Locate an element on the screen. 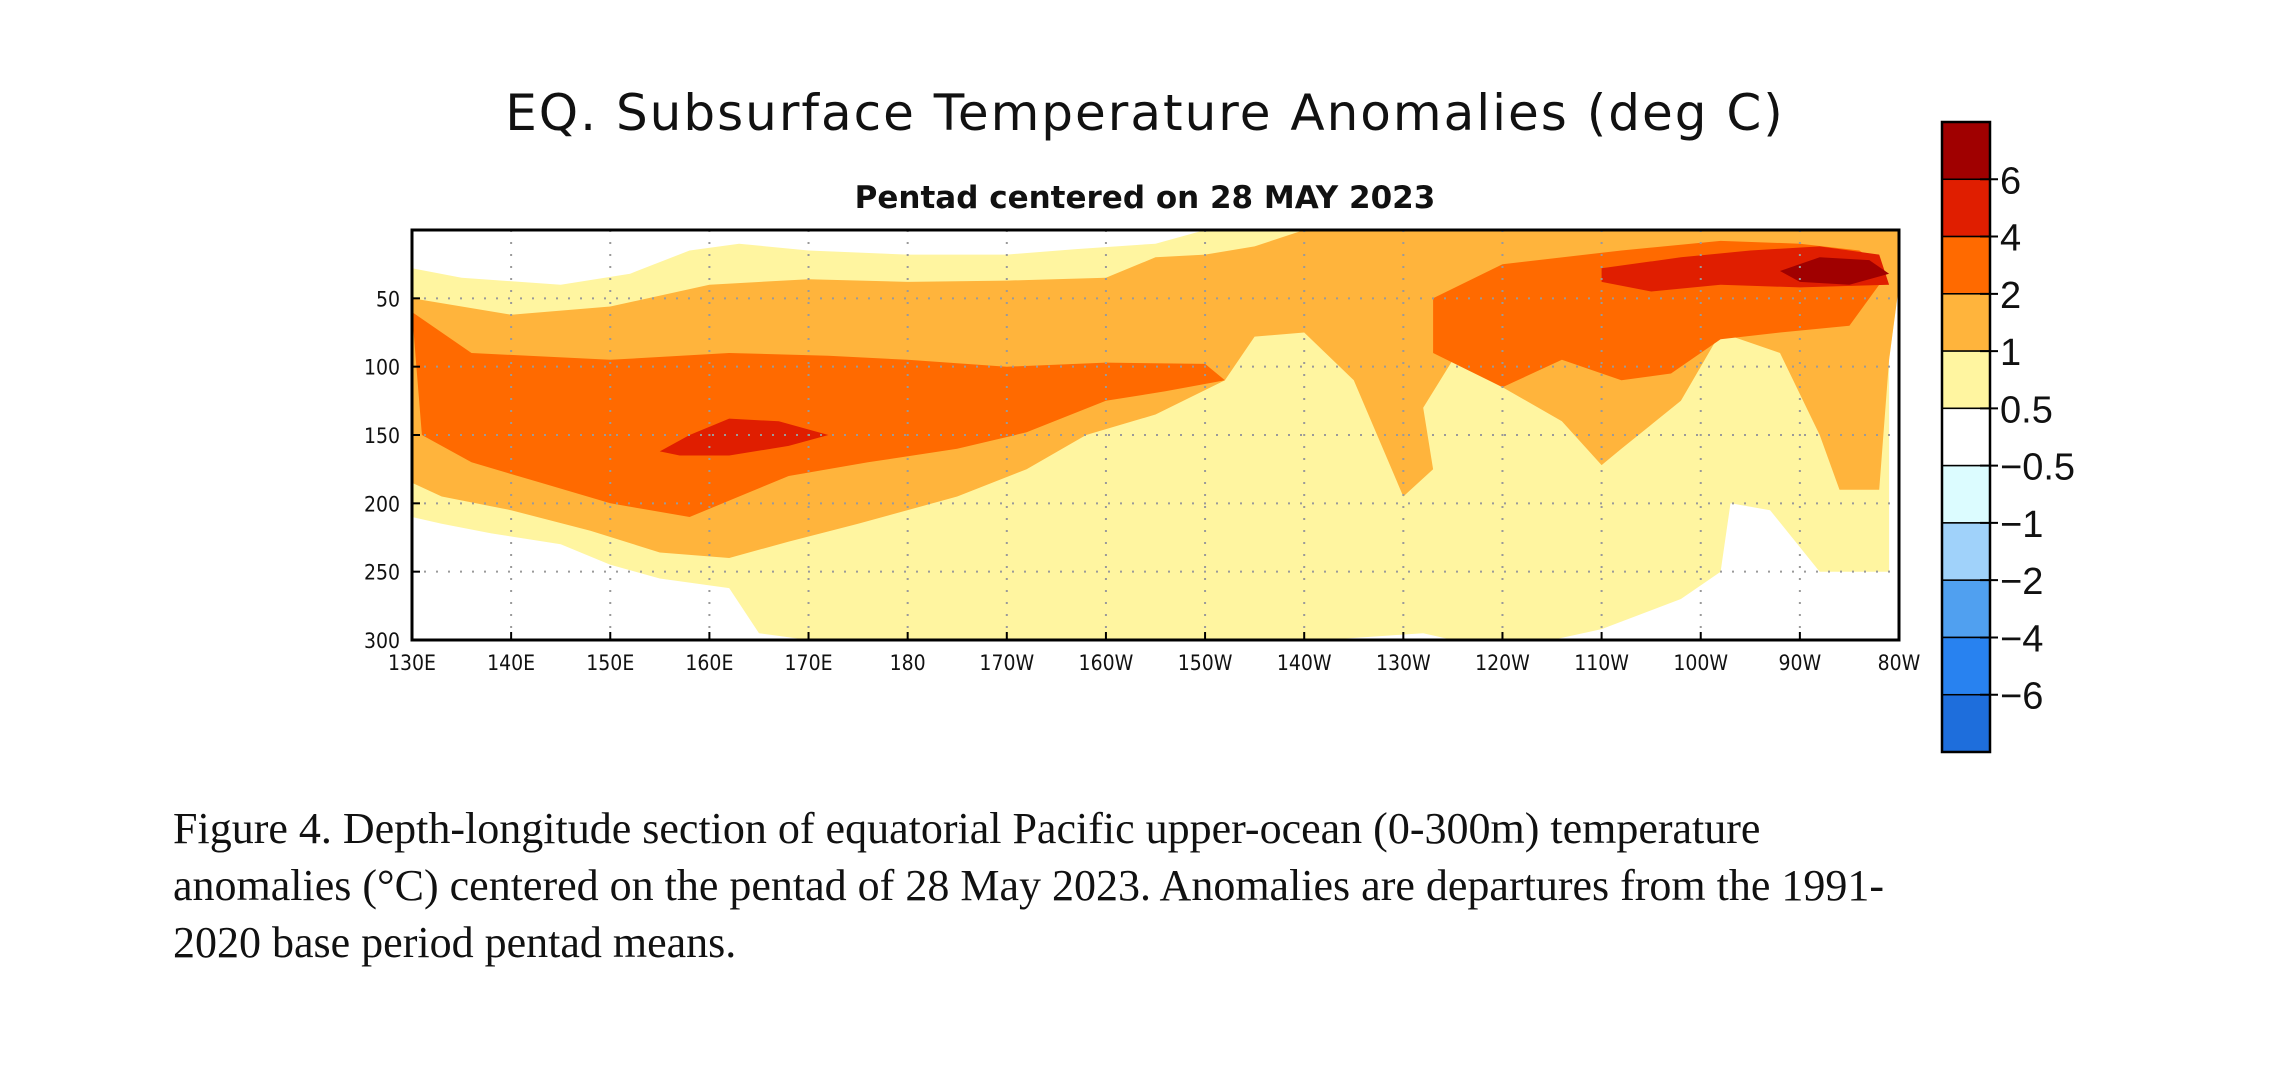 This screenshot has height=1072, width=2295. x-tick-label: 160W is located at coordinates (1106, 663).